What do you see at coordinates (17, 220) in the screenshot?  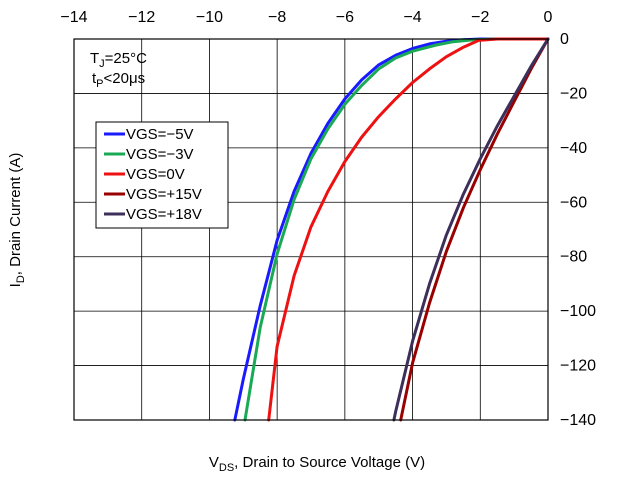 I see `y-axis-label: ID, Drain Current (A)` at bounding box center [17, 220].